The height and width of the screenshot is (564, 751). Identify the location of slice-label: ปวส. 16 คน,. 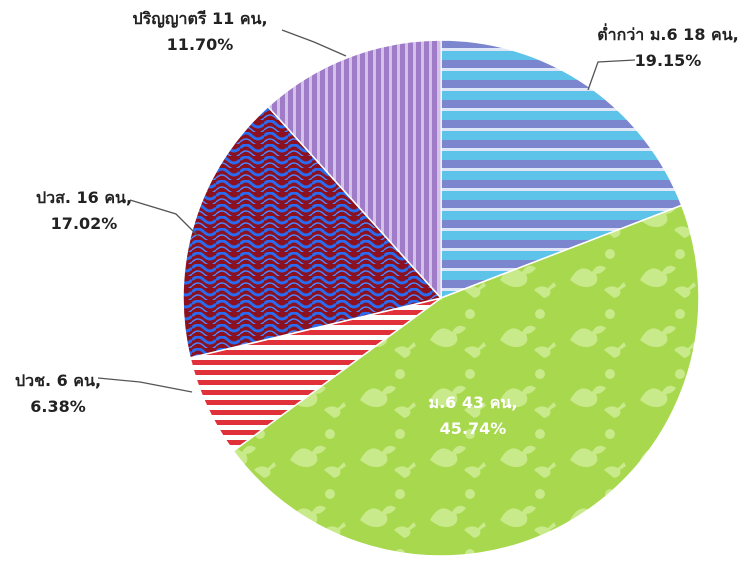
(84, 197).